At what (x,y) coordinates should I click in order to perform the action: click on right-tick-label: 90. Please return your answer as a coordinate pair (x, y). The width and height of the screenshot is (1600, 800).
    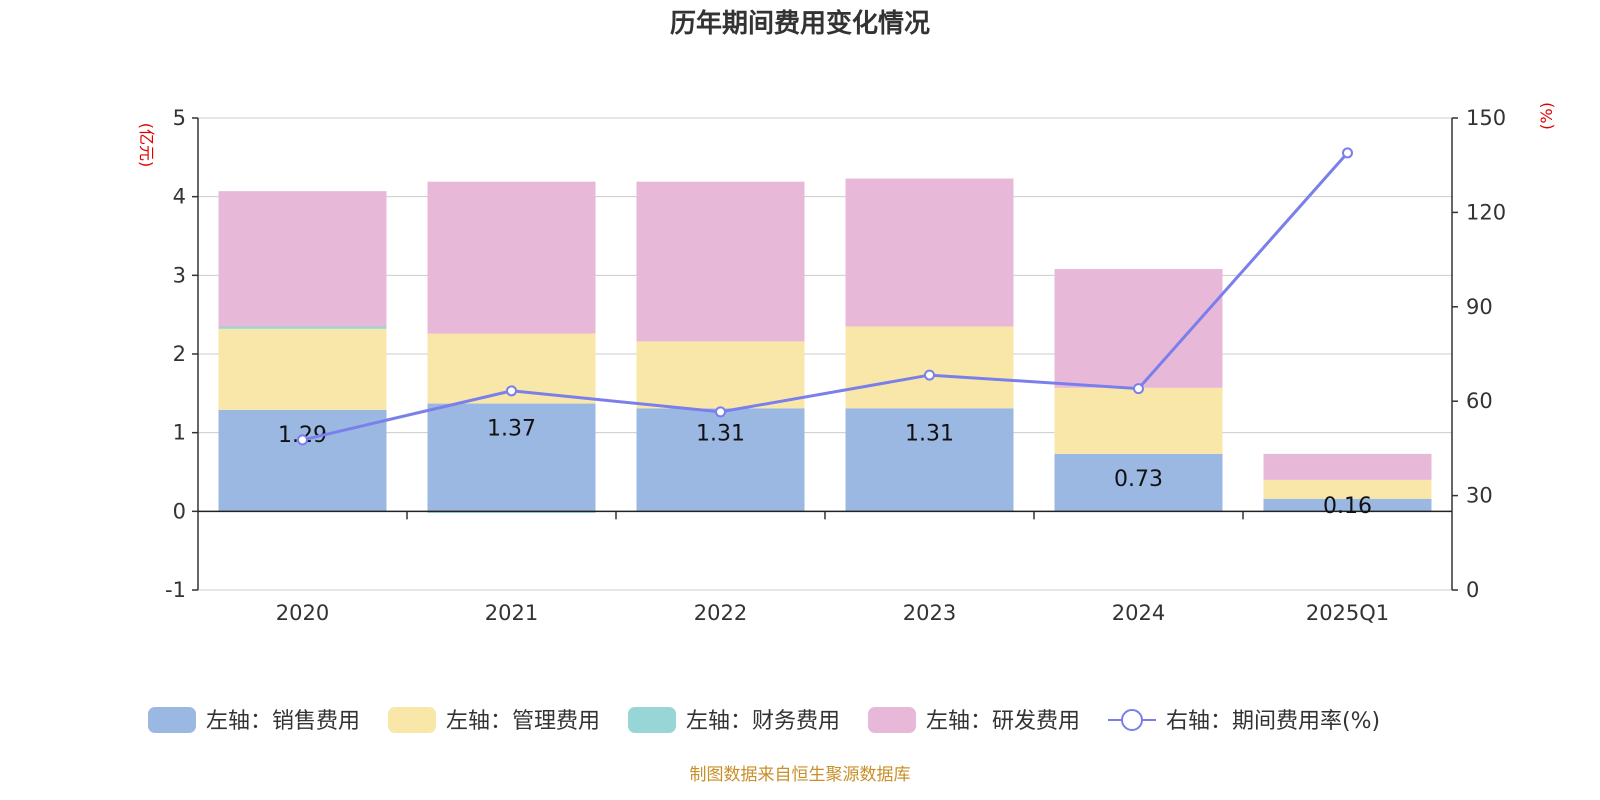
    Looking at the image, I should click on (1479, 307).